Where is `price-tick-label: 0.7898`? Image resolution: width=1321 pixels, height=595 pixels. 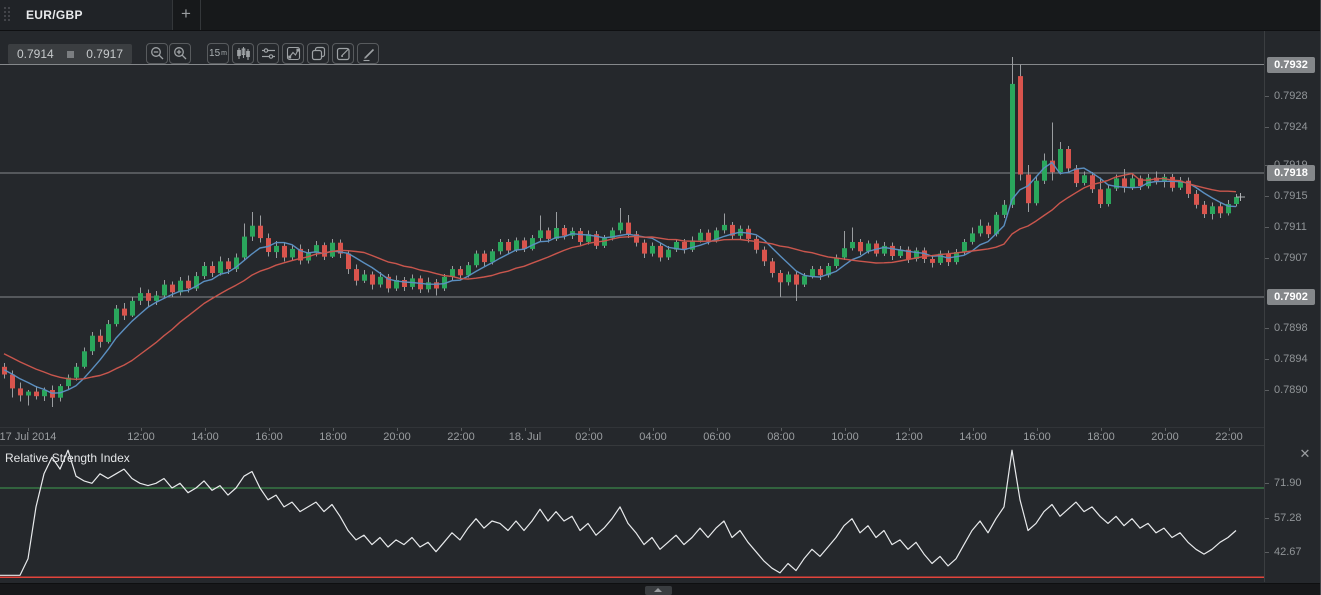
price-tick-label: 0.7898 is located at coordinates (1291, 328).